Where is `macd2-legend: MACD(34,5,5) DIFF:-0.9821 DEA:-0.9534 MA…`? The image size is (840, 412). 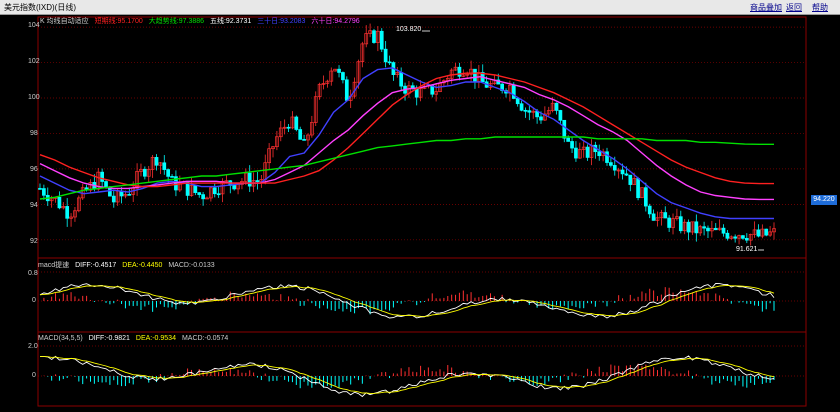
macd2-legend: MACD(34,5,5) DIFF:-0.9821 DEA:-0.9534 MA… is located at coordinates (135, 338).